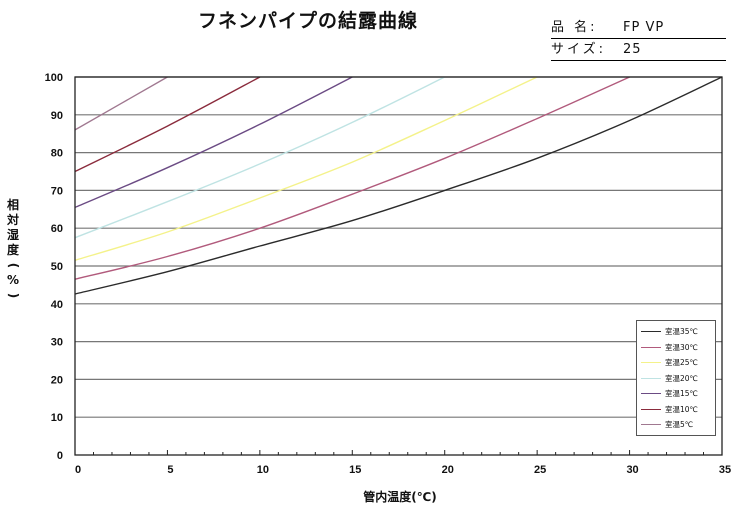  I want to click on product-name-row: 品 名: FP VP, so click(638, 28).